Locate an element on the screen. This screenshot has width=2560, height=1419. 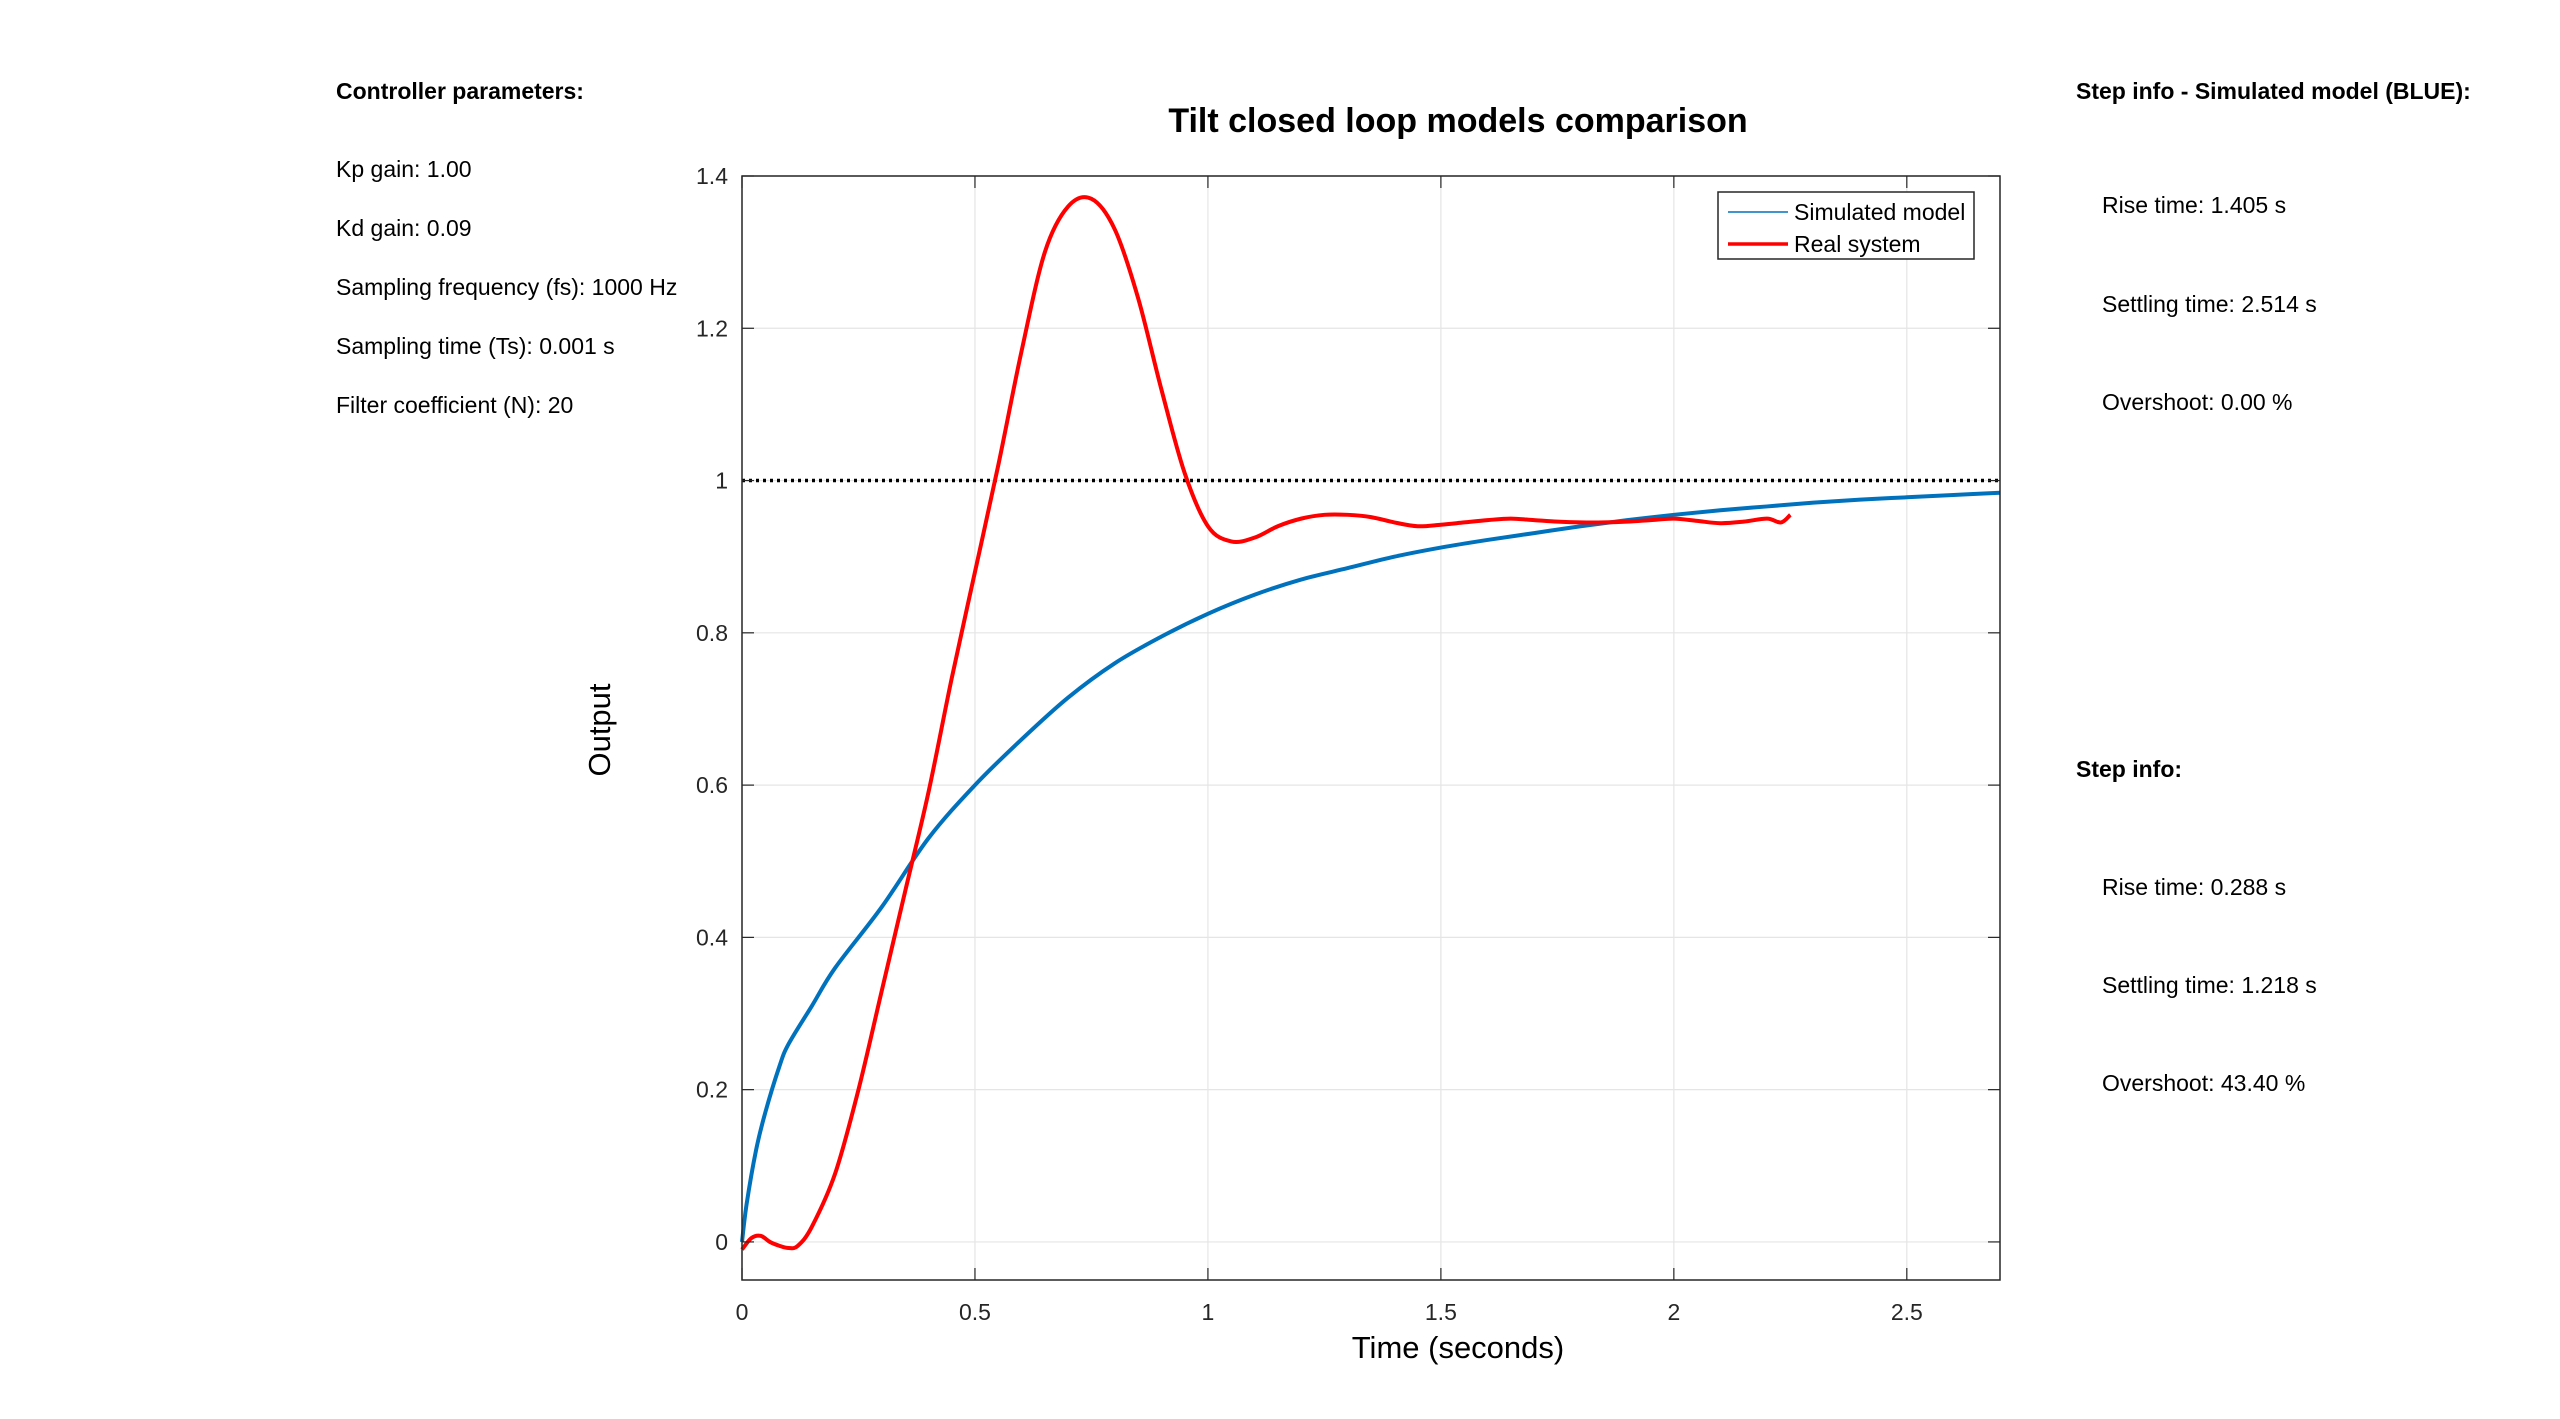
x-tick-label: 0 is located at coordinates (742, 1312).